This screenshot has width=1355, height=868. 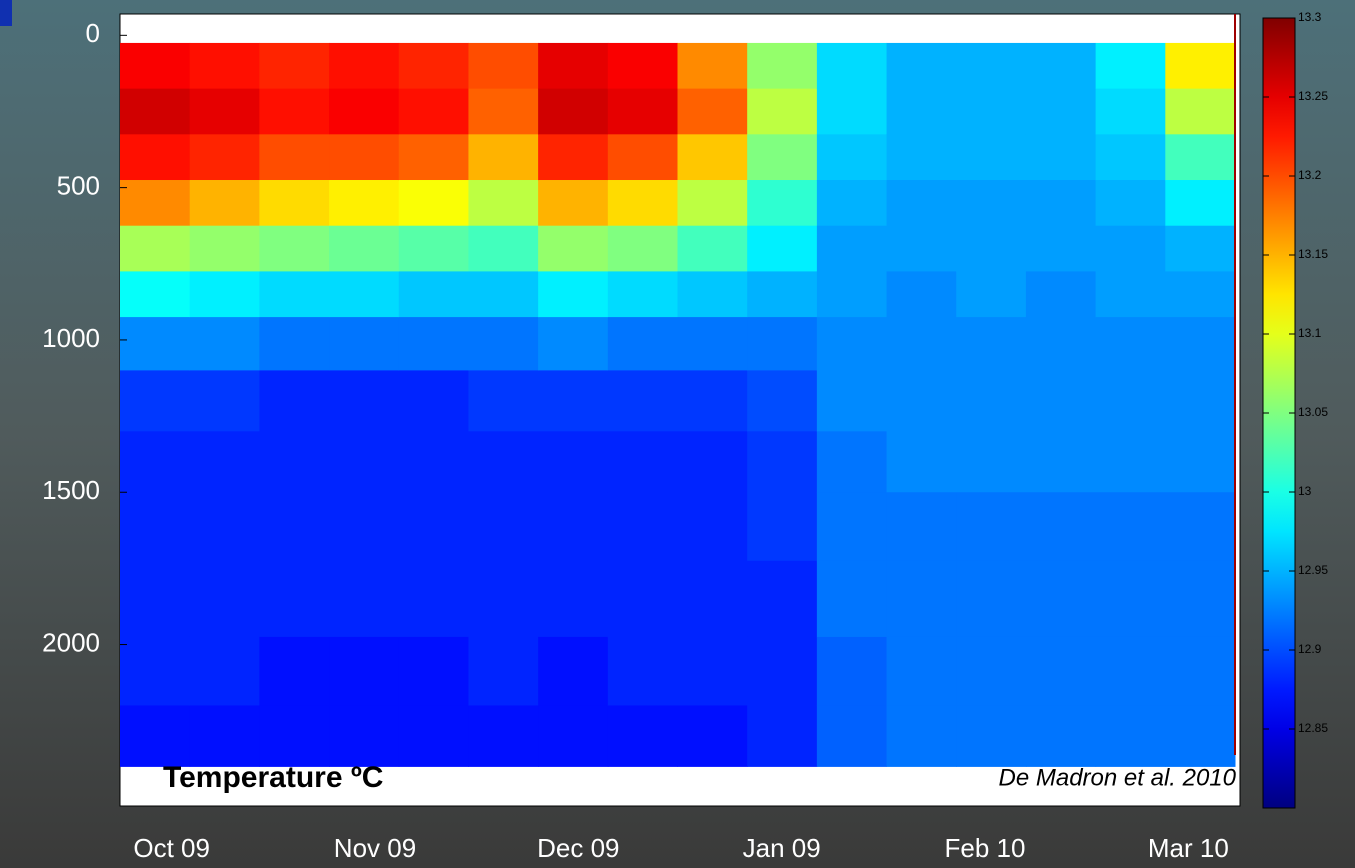 I want to click on colorbar-tick-label: 13.1, so click(x=1310, y=333).